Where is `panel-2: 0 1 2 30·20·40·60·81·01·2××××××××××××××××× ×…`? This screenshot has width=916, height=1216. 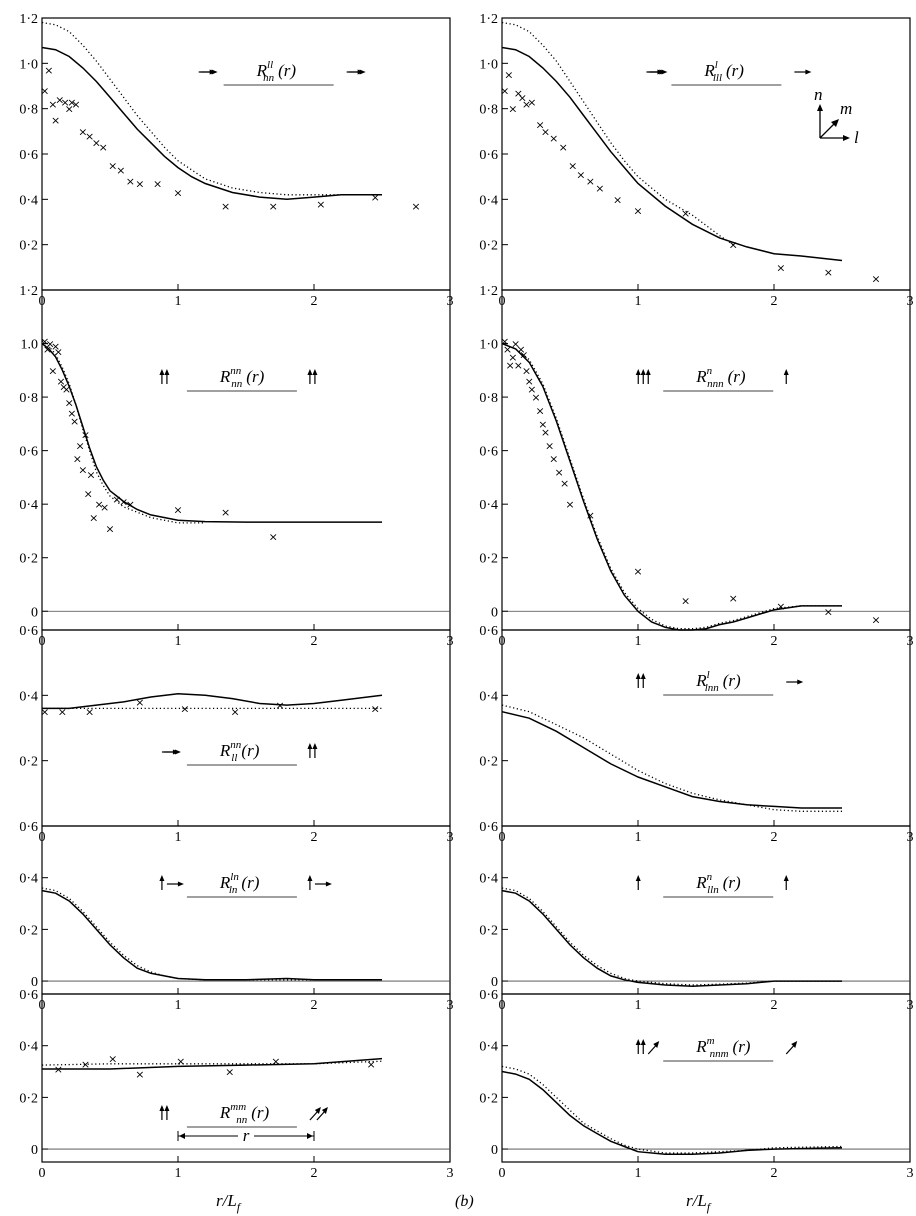 panel-2: 0 1 2 30·20·40·60·81·01·2××××××××××××××××× ×… is located at coordinates (696, 160).